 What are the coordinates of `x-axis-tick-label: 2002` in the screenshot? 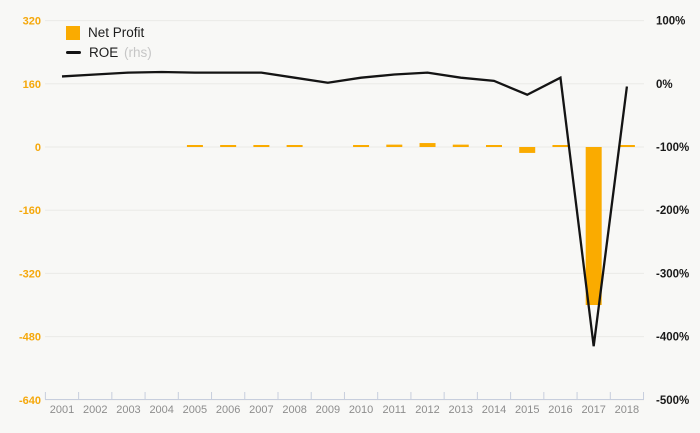 It's located at (95, 410).